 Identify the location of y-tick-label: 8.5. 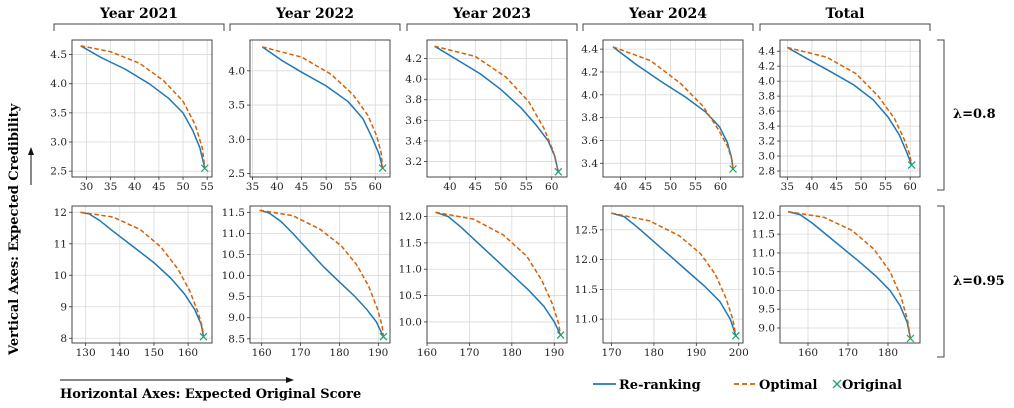
(236, 339).